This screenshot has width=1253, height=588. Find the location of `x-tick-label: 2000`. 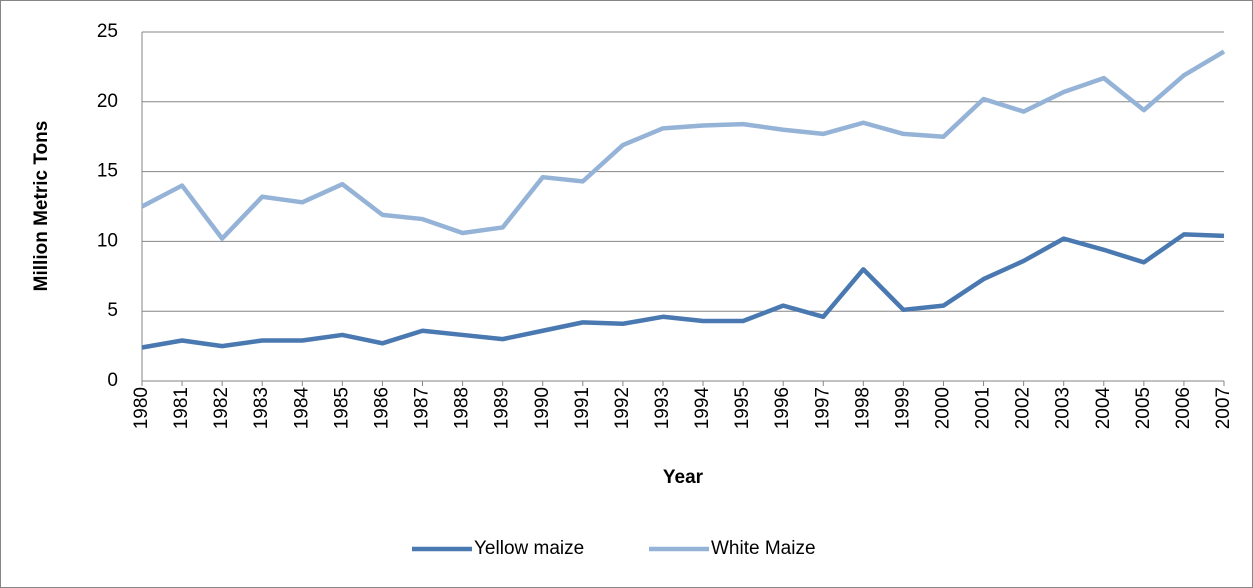

x-tick-label: 2000 is located at coordinates (942, 408).